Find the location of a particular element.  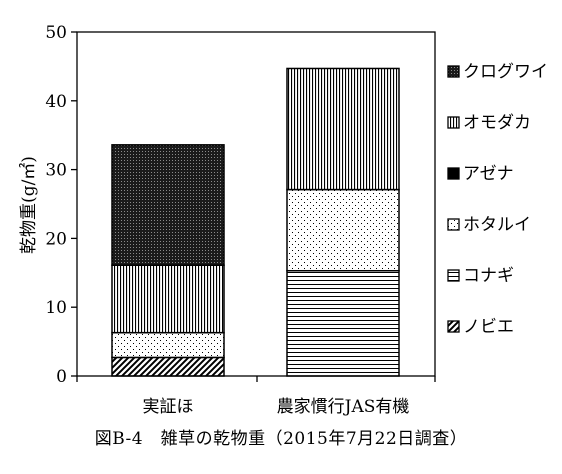

legend-label-1: クログワイ is located at coordinates (505, 72).